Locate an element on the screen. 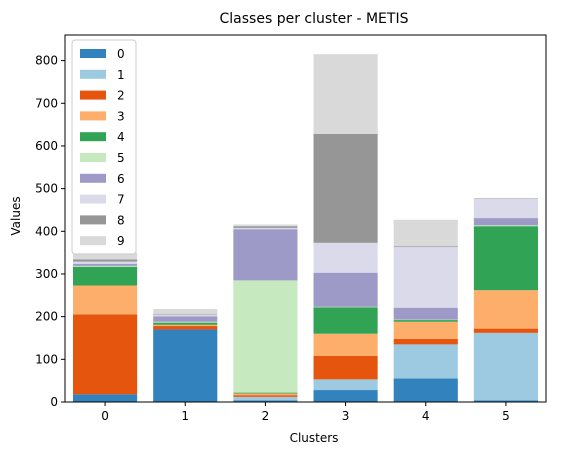  legend-label-9: 9 is located at coordinates (121, 241).